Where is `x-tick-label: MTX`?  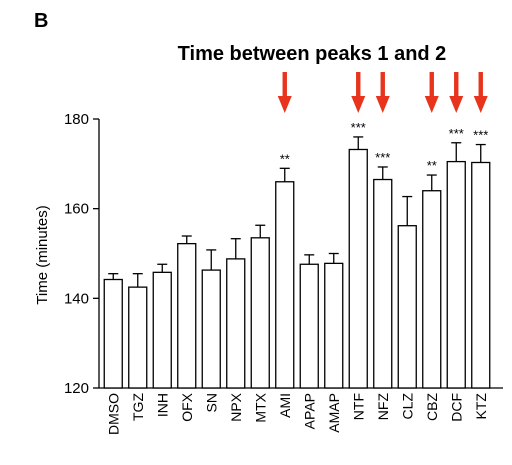
x-tick-label: MTX is located at coordinates (260, 407).